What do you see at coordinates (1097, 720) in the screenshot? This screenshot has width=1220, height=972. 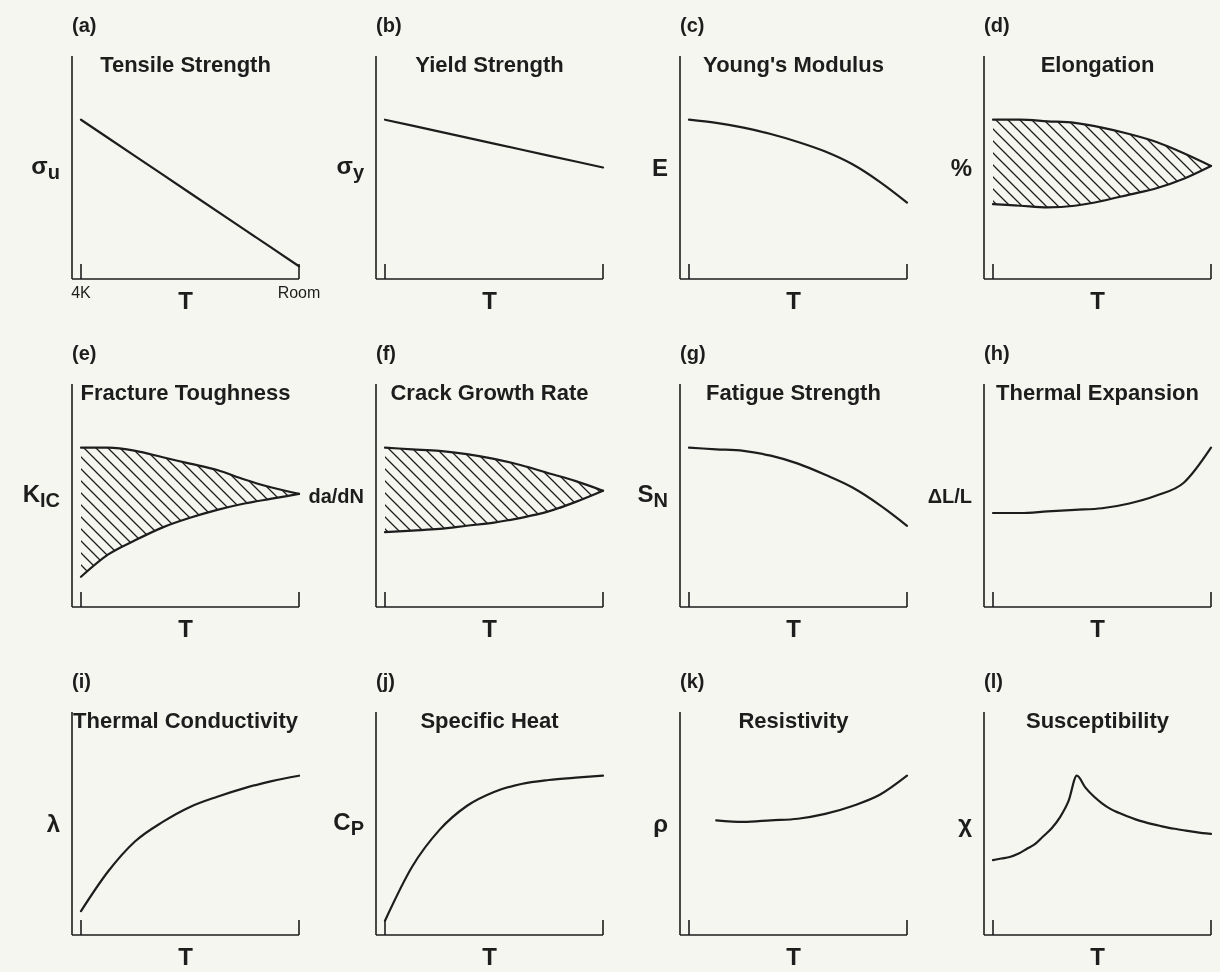 I see `chart-title: Susceptibility` at bounding box center [1097, 720].